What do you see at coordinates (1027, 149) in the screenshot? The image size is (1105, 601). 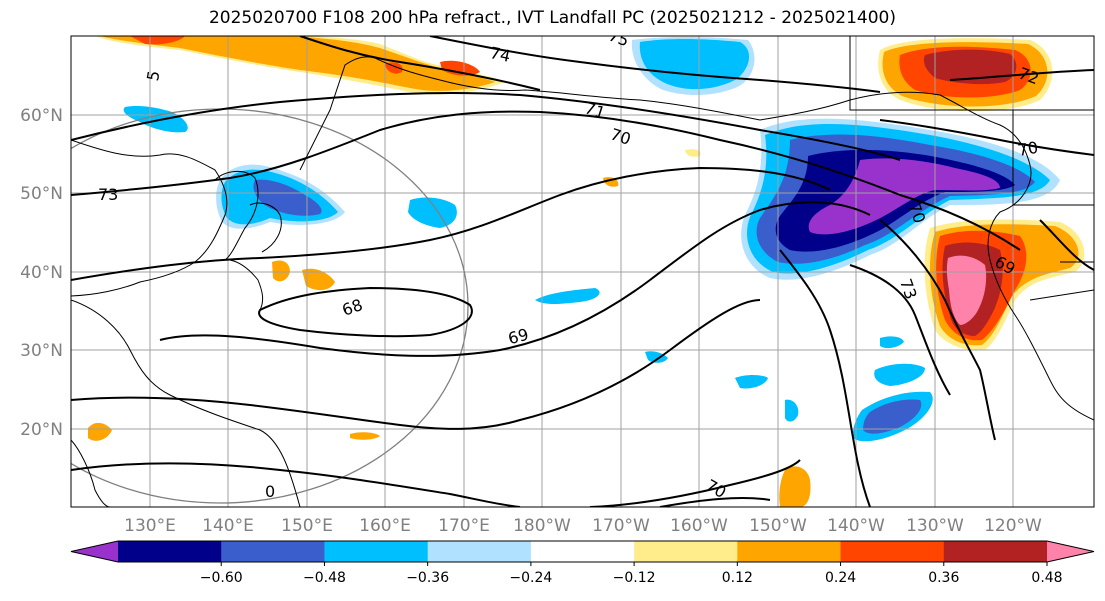 I see `contour-label: 70` at bounding box center [1027, 149].